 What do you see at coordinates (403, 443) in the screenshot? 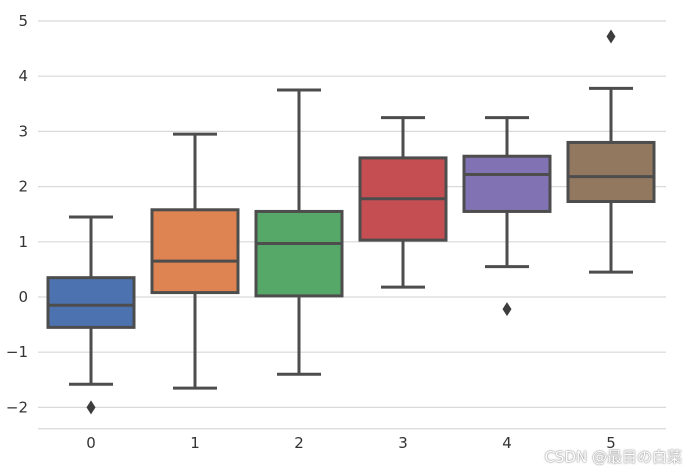
I see `x-tick-label: 3` at bounding box center [403, 443].